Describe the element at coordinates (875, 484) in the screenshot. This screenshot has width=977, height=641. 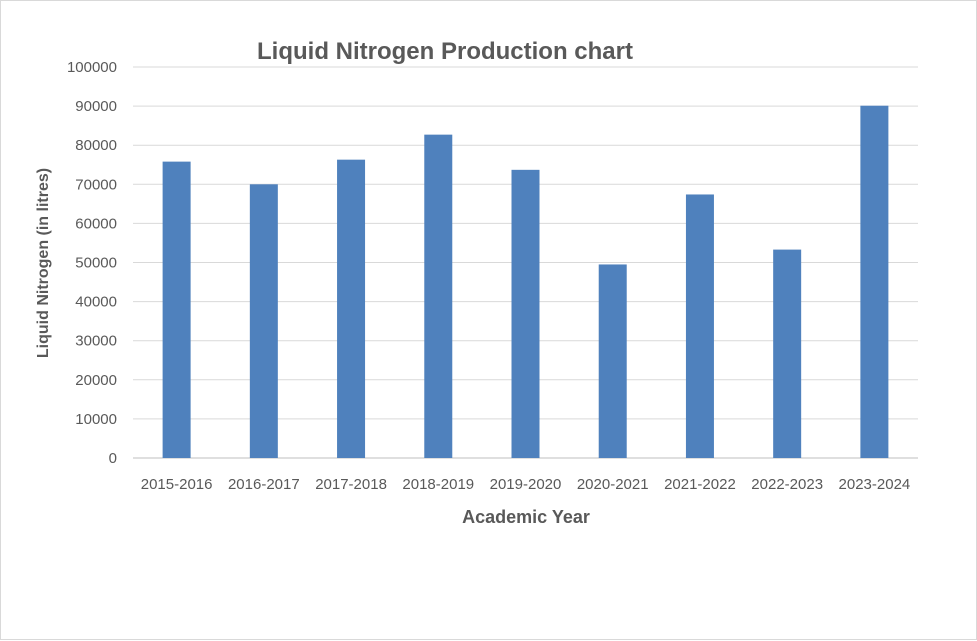
I see `x-tick-label: 2023-2024` at that location.